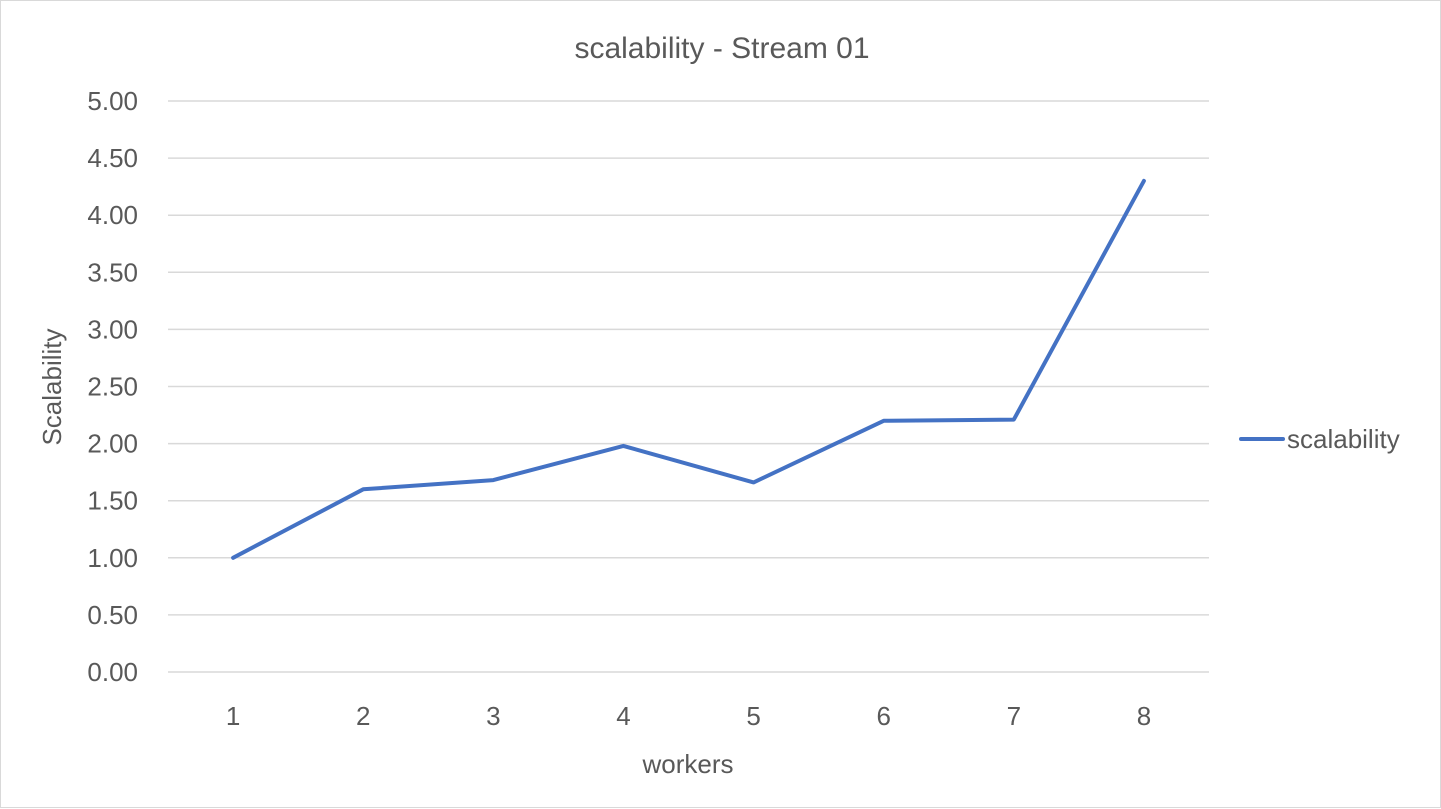 This screenshot has width=1441, height=809. Describe the element at coordinates (363, 716) in the screenshot. I see `x-tick-label: 2` at that location.